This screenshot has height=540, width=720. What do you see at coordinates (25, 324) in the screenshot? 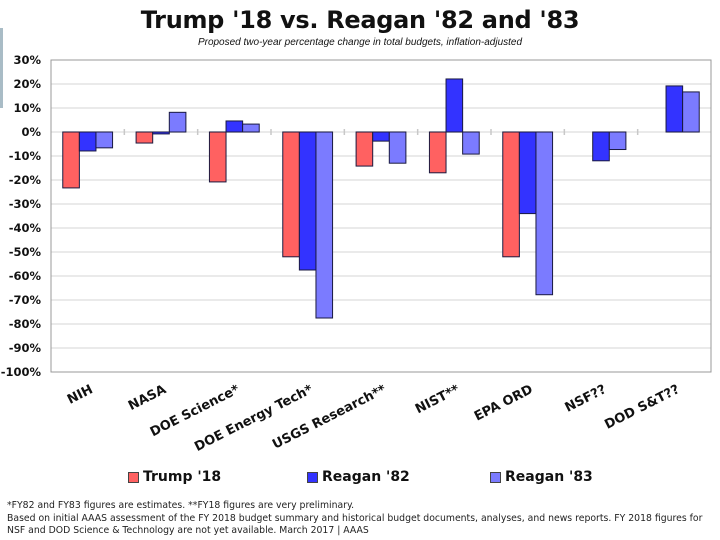
I see `y-tick-label: -80%` at bounding box center [25, 324].